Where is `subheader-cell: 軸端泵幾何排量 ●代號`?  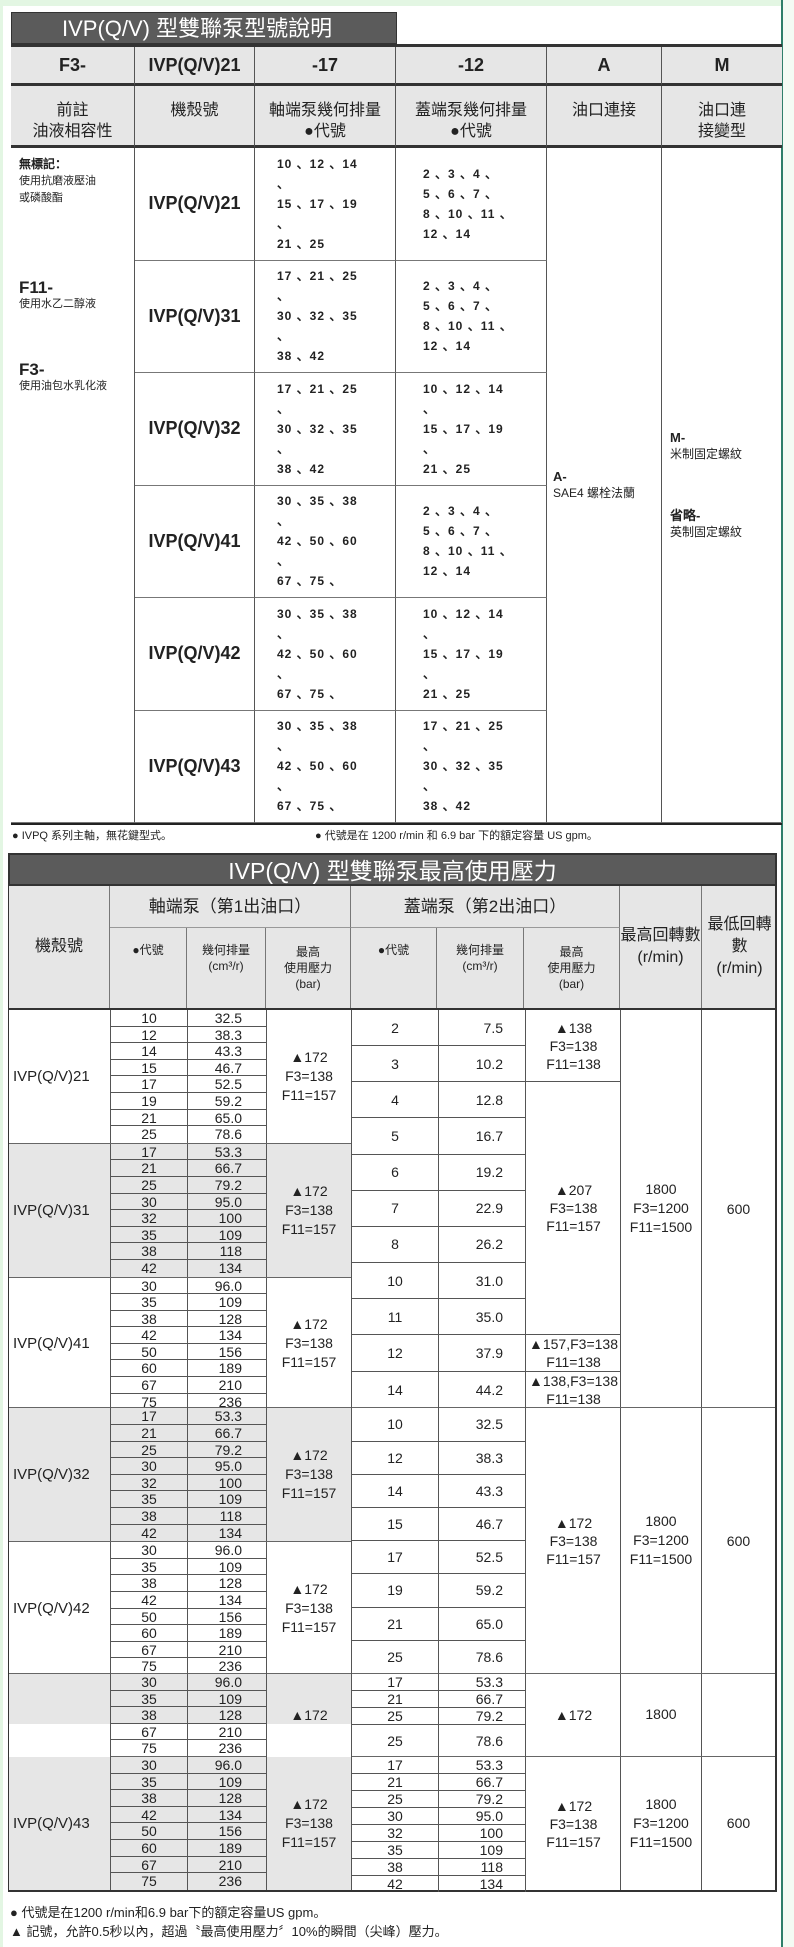 subheader-cell: 軸端泵幾何排量 ●代號 is located at coordinates (325, 117).